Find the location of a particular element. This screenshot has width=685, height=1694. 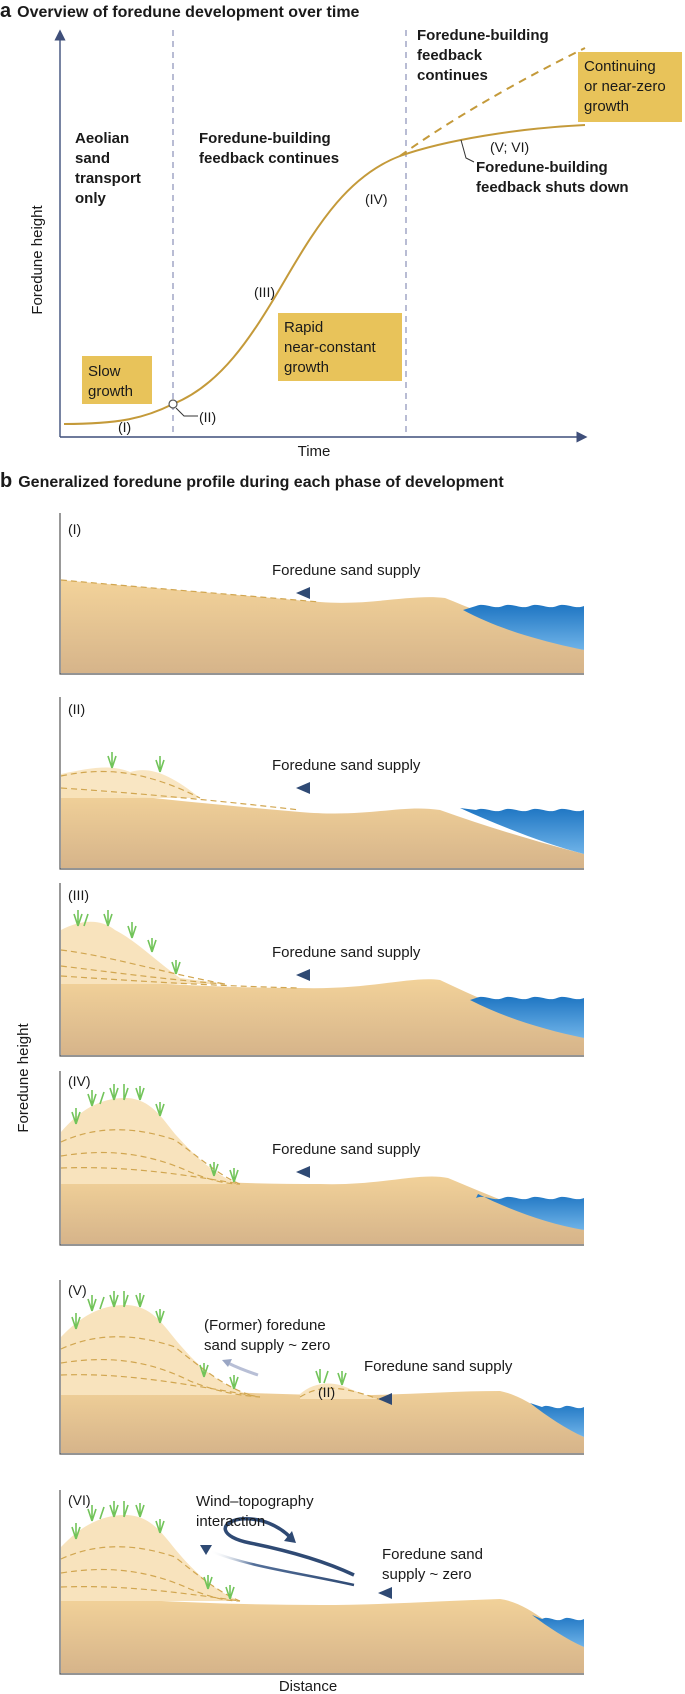

continuing-growth-box is located at coordinates (630, 87).